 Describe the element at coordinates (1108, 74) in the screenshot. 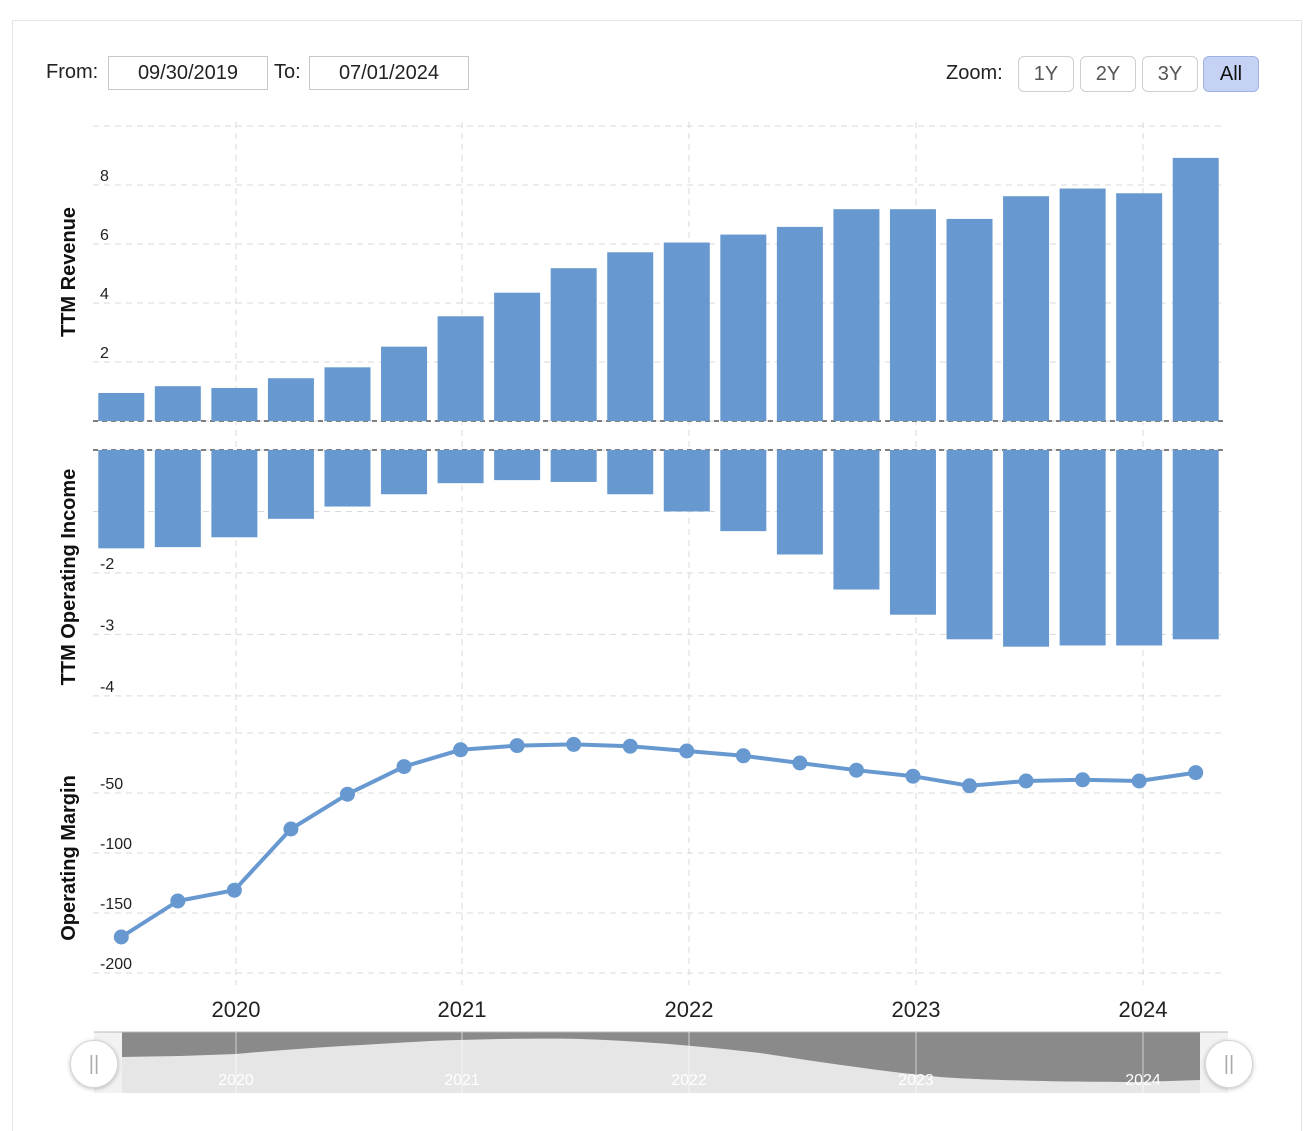

I see `zoom-2y-button: 2Y` at that location.